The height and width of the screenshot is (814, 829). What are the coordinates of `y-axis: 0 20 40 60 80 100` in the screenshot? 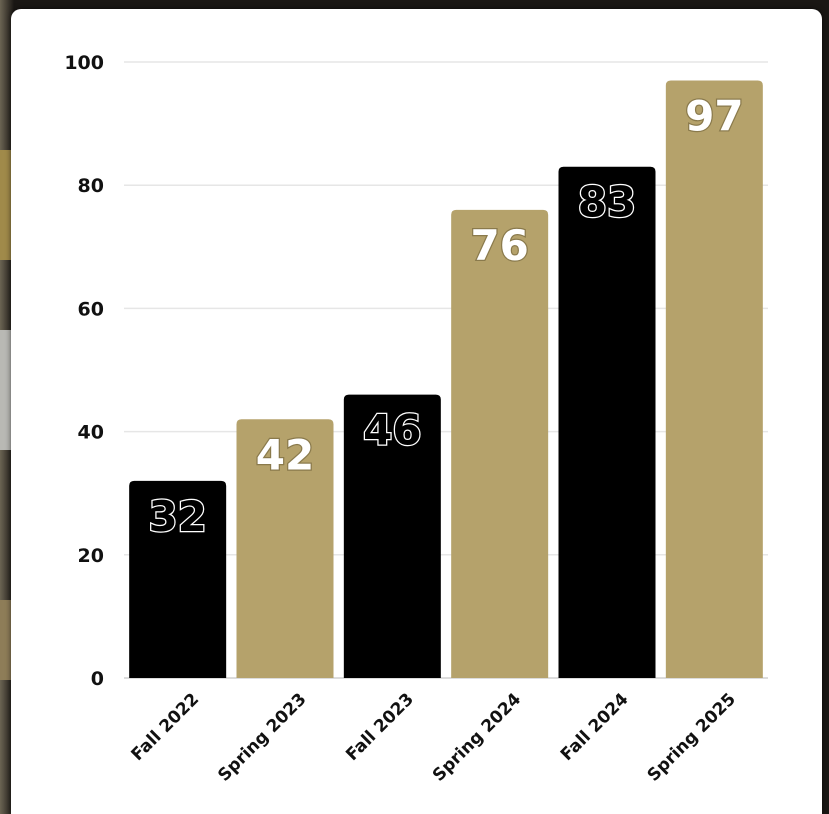 It's located at (84, 371).